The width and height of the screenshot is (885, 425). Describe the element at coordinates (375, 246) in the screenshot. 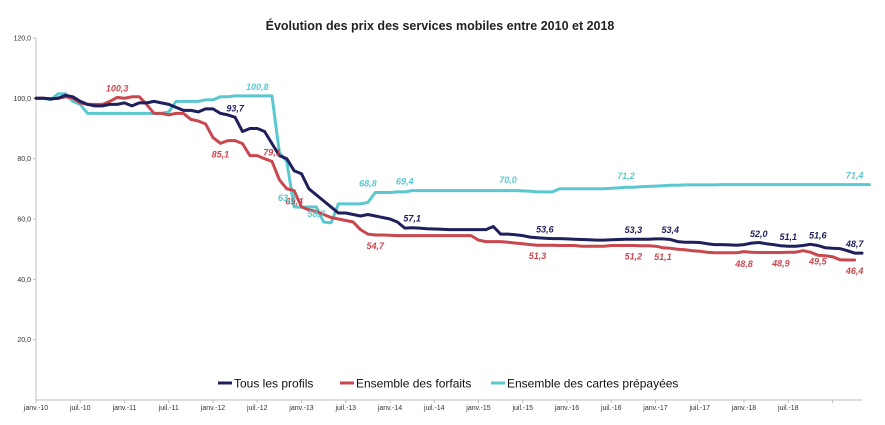

I see `data-label: 54,7` at that location.